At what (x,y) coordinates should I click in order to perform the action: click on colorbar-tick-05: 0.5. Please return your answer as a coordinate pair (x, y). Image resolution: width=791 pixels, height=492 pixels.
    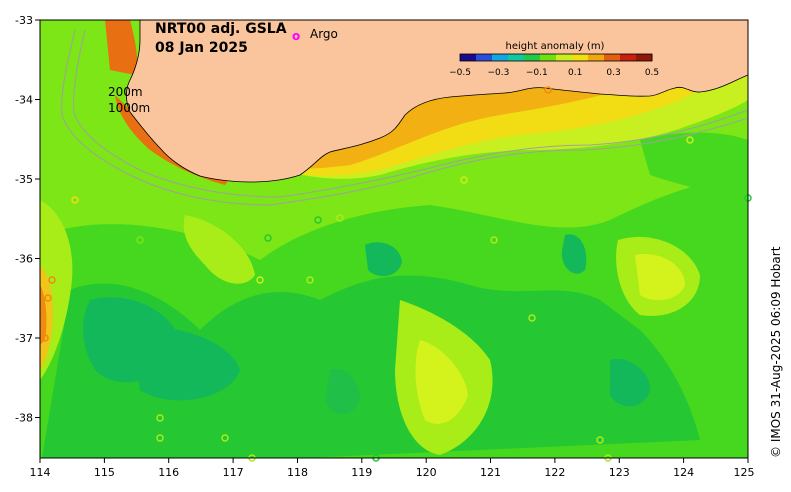
    Looking at the image, I should click on (652, 73).